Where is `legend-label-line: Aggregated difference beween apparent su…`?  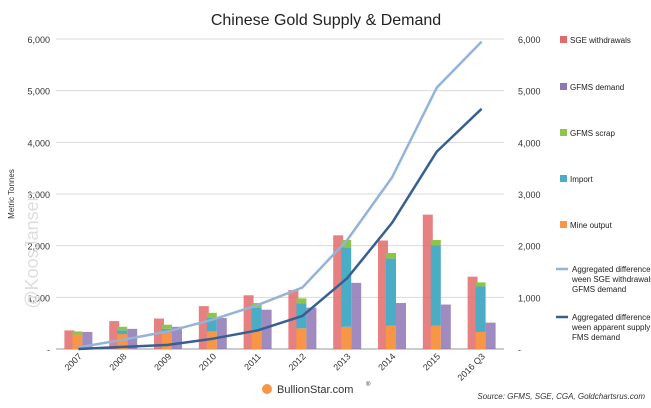
legend-label-line: Aggregated difference beween apparent su… is located at coordinates (611, 327).